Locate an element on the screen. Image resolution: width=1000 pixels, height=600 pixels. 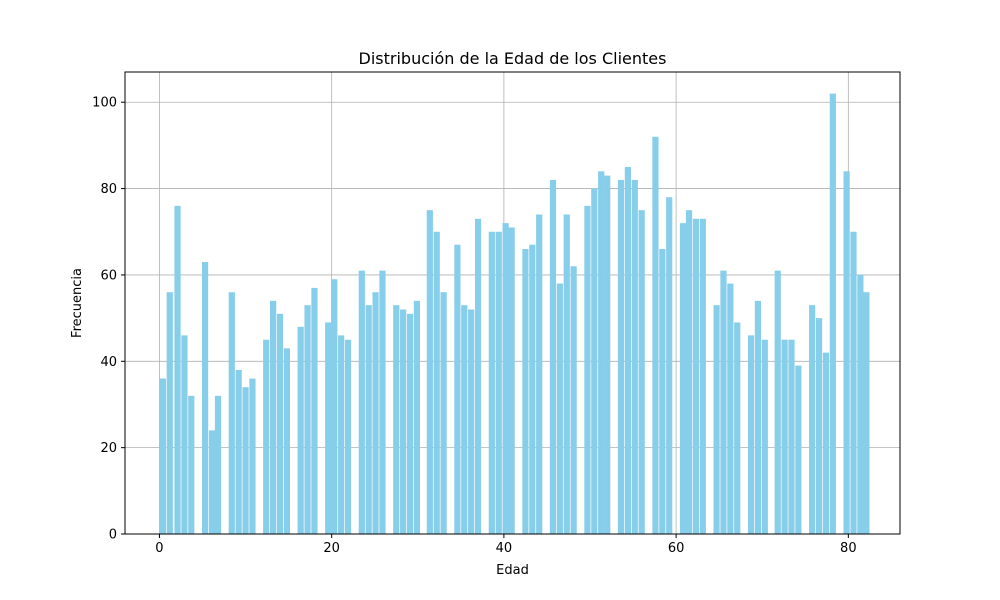
y-tick-label: 100 is located at coordinates (104, 103).